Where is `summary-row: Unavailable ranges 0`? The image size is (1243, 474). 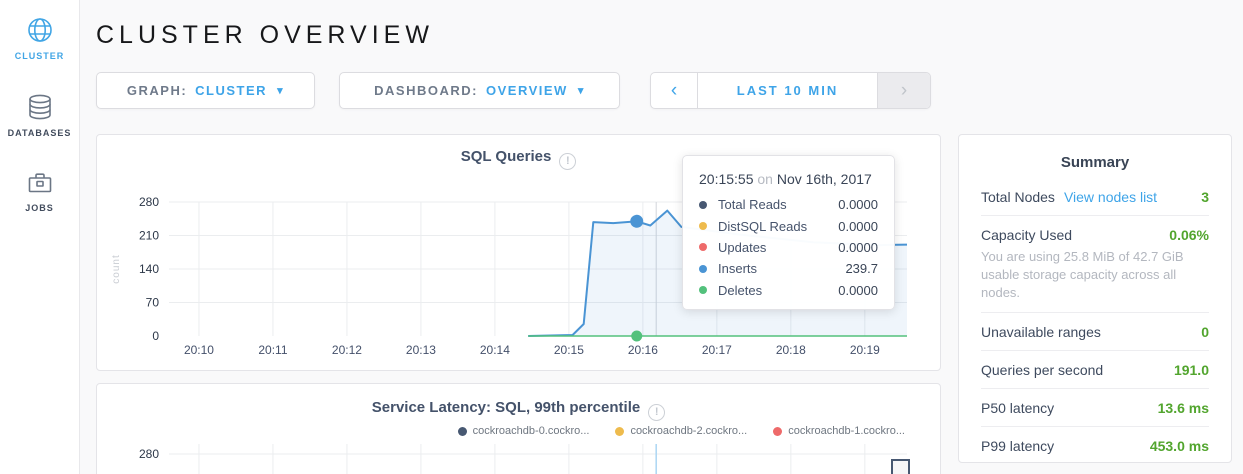
summary-row: Unavailable ranges 0 is located at coordinates (1095, 330).